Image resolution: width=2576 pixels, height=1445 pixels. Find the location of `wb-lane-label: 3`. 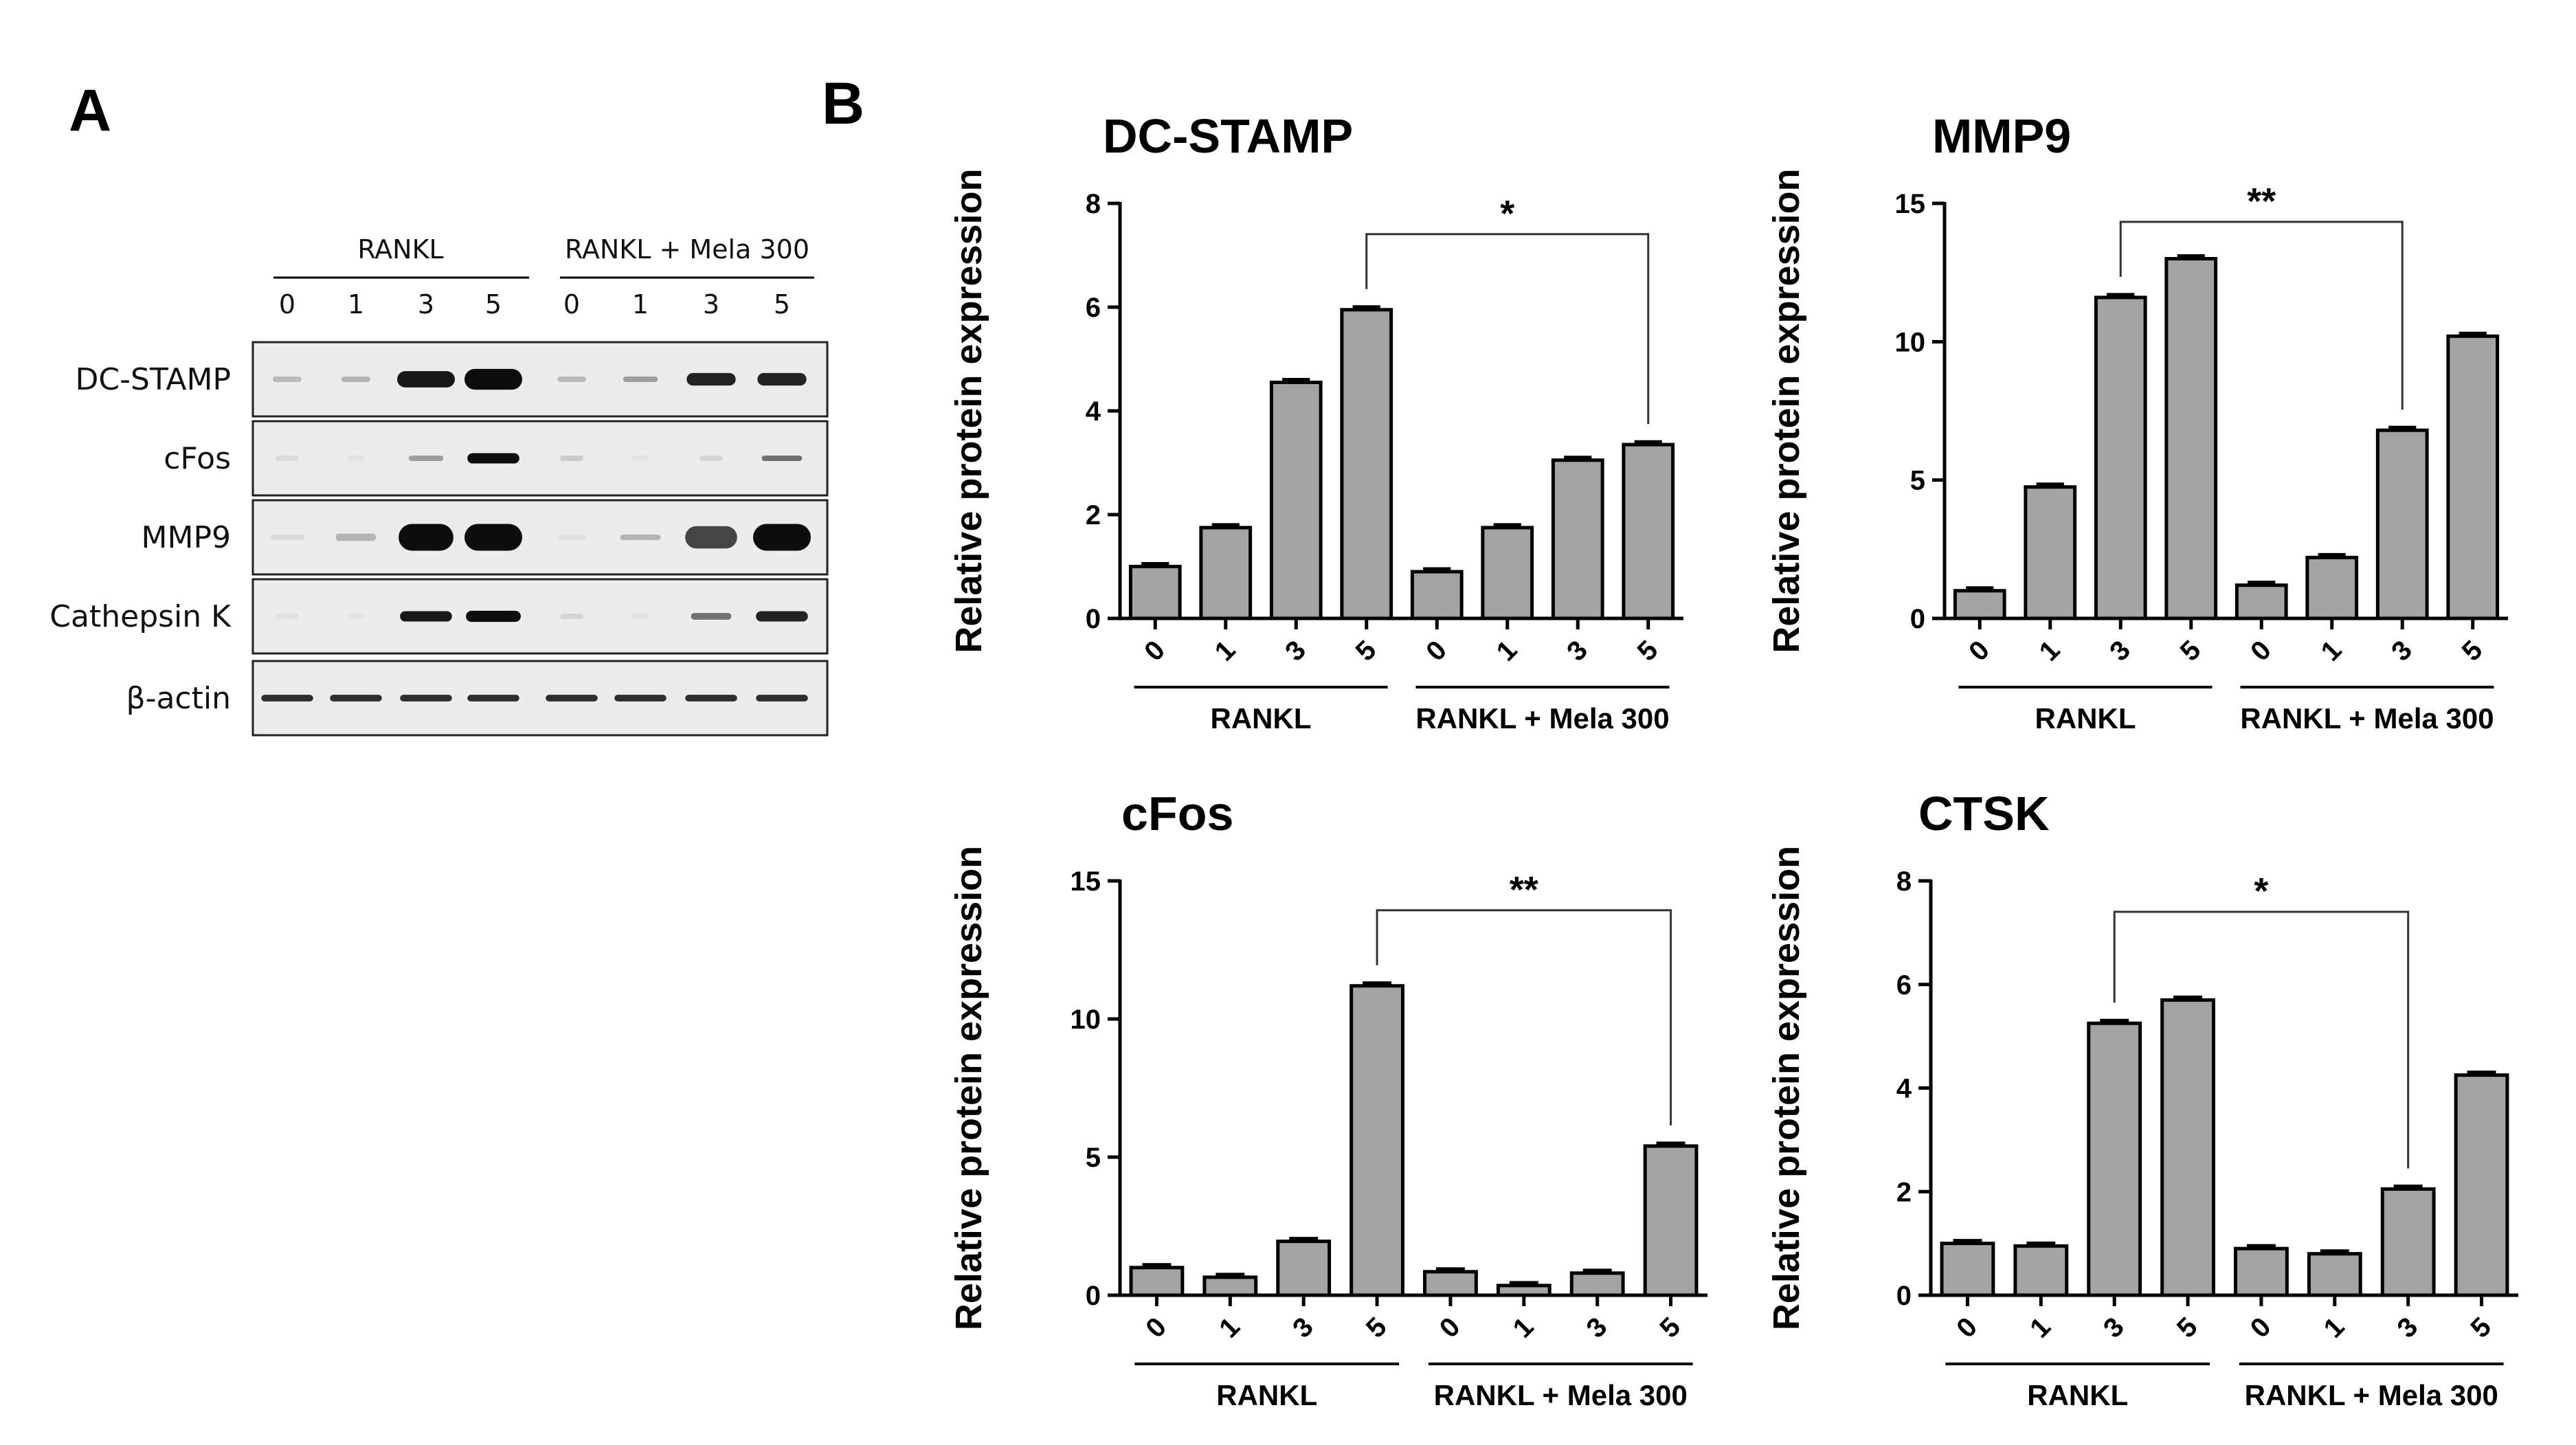

wb-lane-label: 3 is located at coordinates (426, 305).